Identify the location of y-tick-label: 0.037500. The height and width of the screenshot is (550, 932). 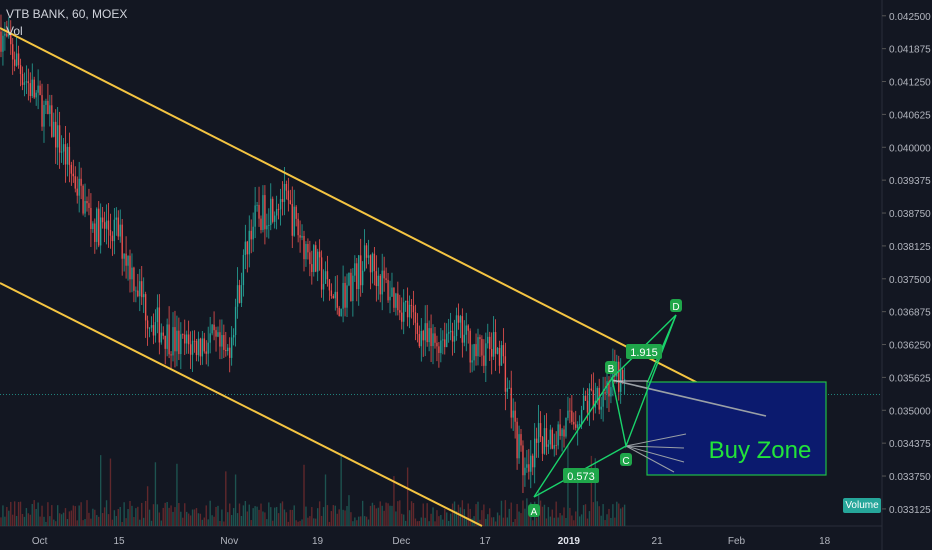
(910, 280).